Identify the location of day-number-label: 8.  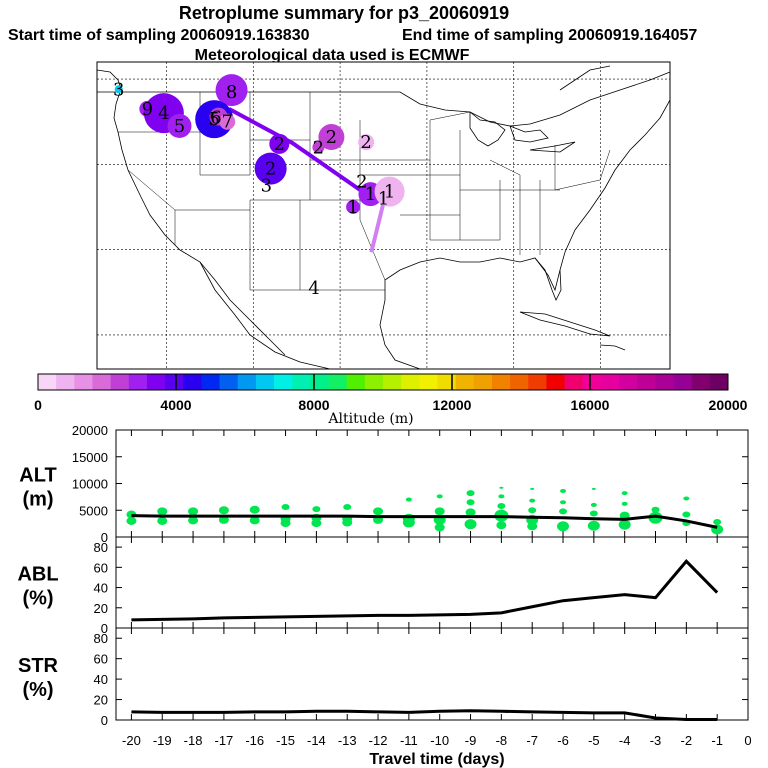
(231, 92).